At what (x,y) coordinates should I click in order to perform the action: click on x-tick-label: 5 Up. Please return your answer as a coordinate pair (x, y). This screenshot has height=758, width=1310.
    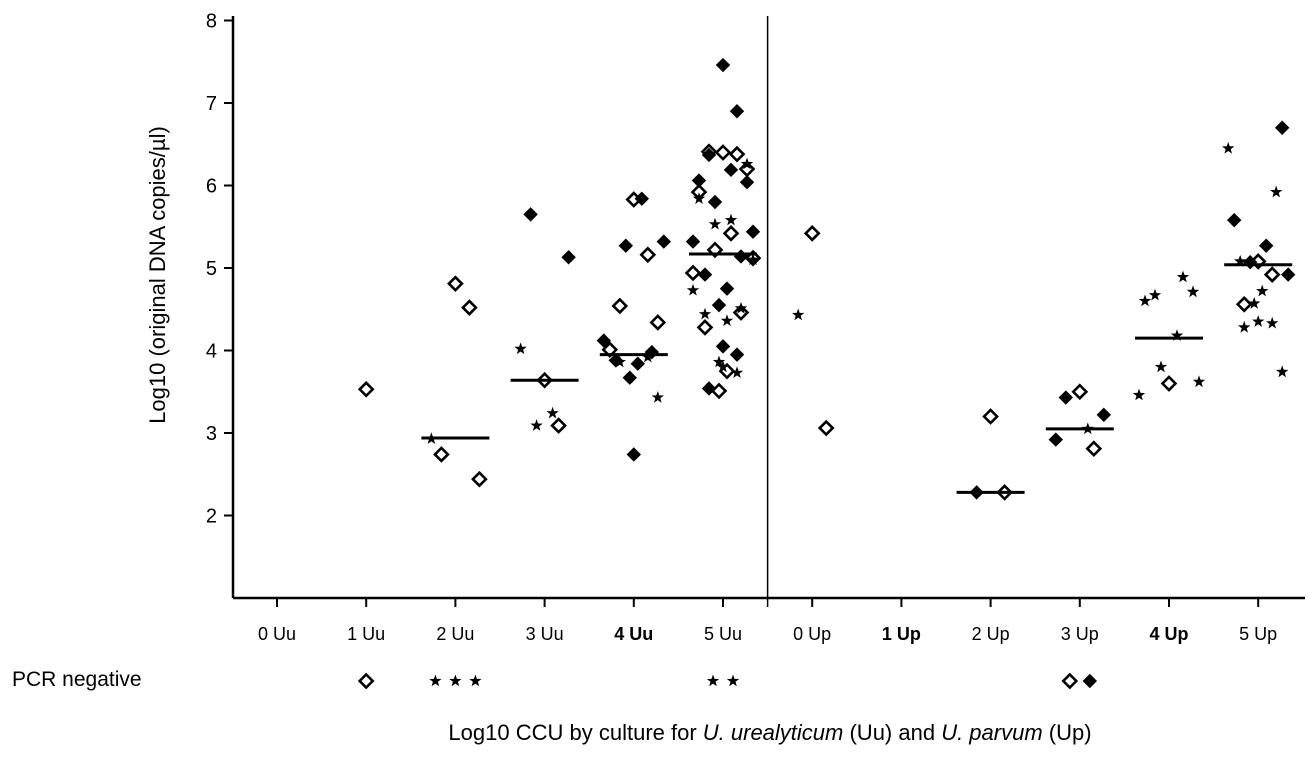
    Looking at the image, I should click on (1258, 634).